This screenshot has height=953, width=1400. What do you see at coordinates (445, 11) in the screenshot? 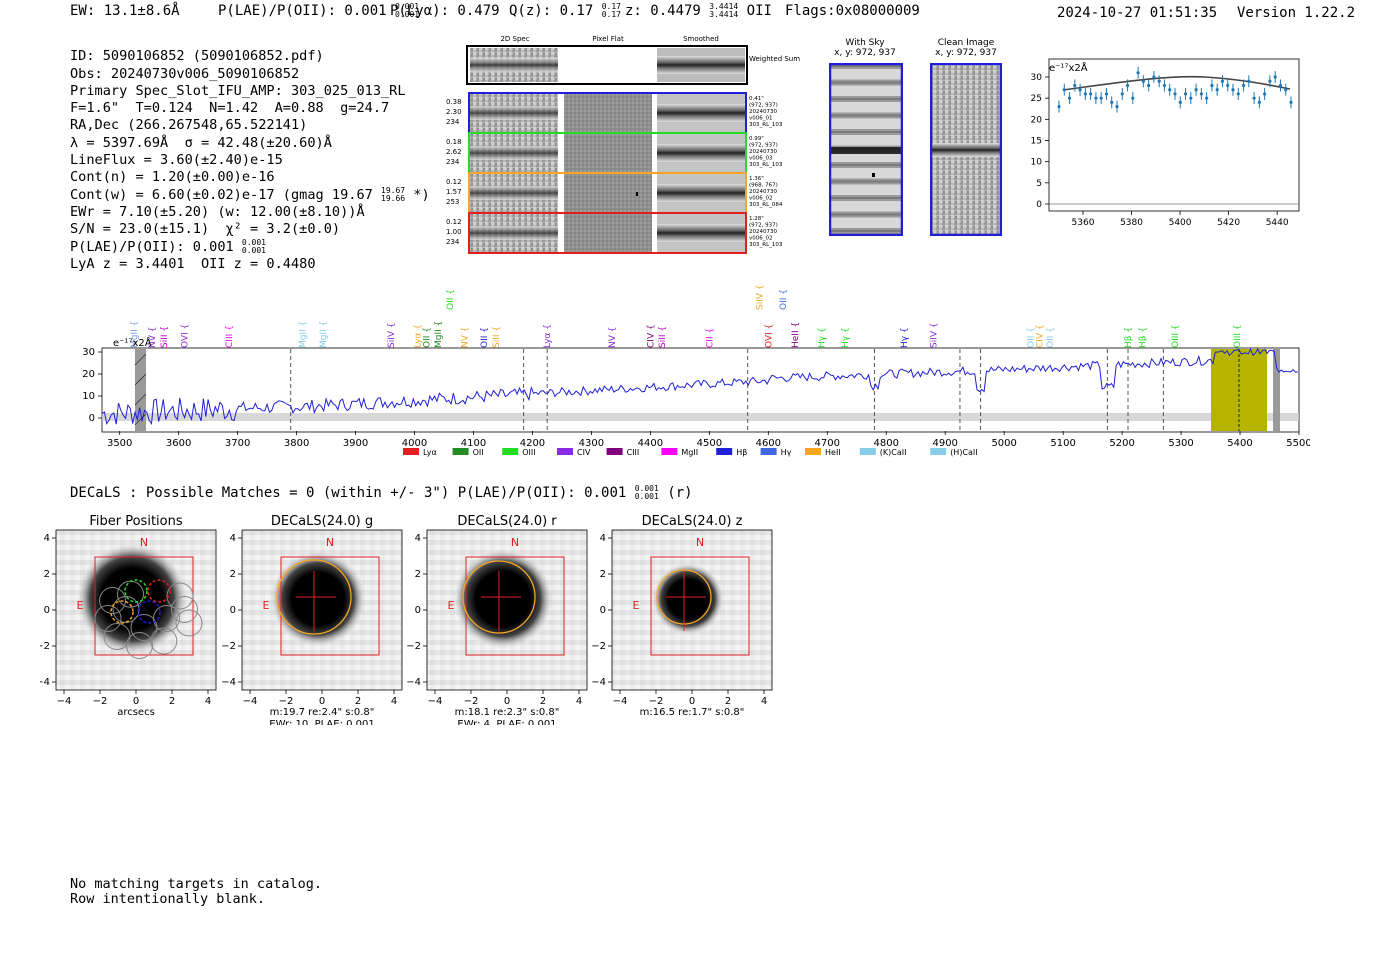
I see `header-plya: P(Lyα): 0.479` at bounding box center [445, 11].